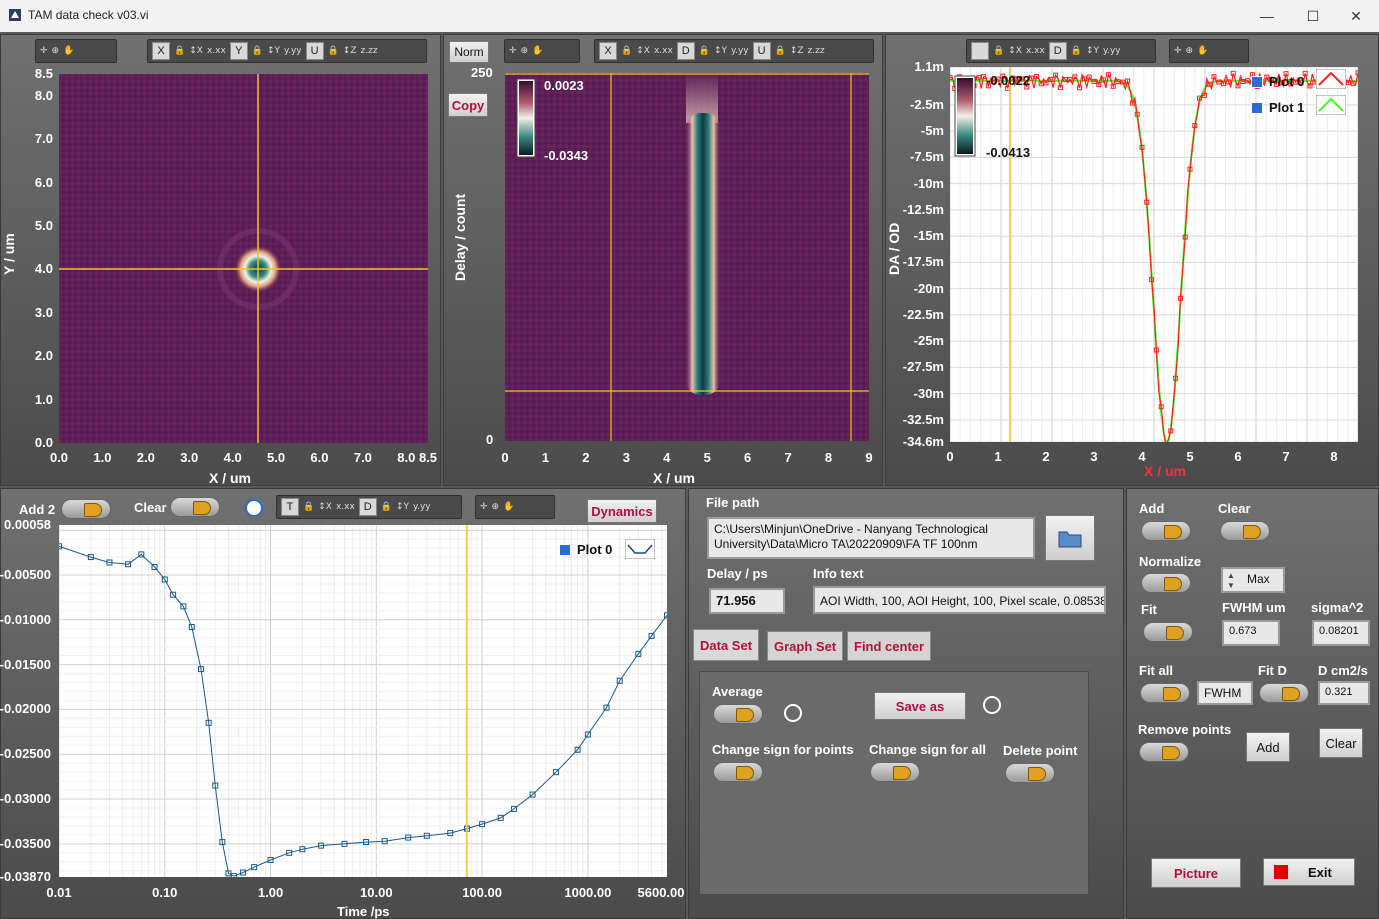  Describe the element at coordinates (1331, 105) in the screenshot. I see `plot1-style-icon` at that location.